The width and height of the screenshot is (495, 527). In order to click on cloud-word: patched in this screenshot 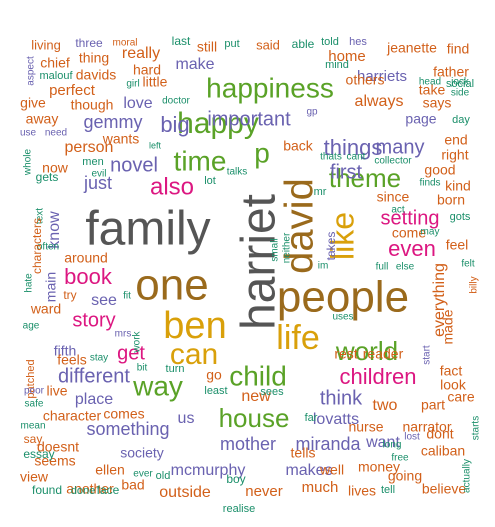, I will do `click(31, 378)`.